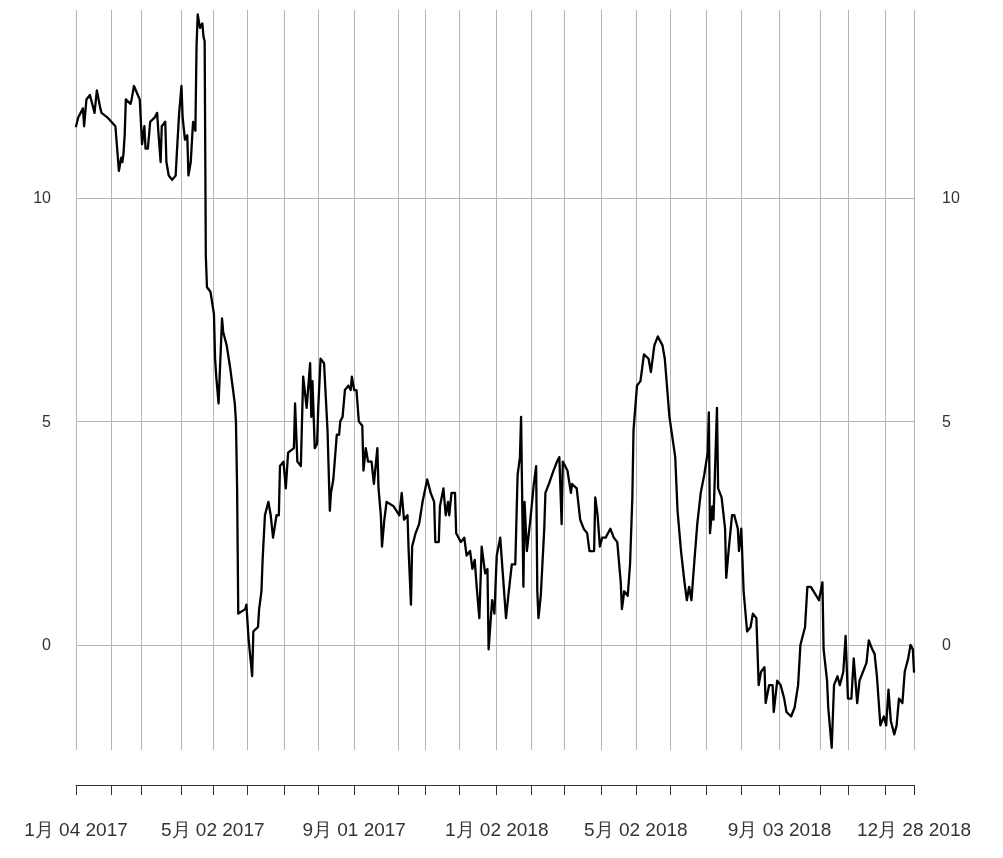 Image resolution: width=1003 pixels, height=858 pixels. What do you see at coordinates (47, 421) in the screenshot?
I see `y-tick-label: 5` at bounding box center [47, 421].